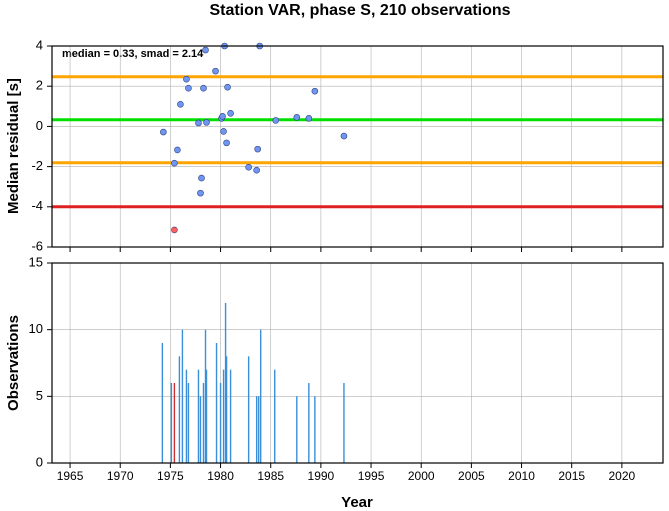 The height and width of the screenshot is (511, 669). Describe the element at coordinates (13, 363) in the screenshot. I see `y-axis-label: Observations` at that location.